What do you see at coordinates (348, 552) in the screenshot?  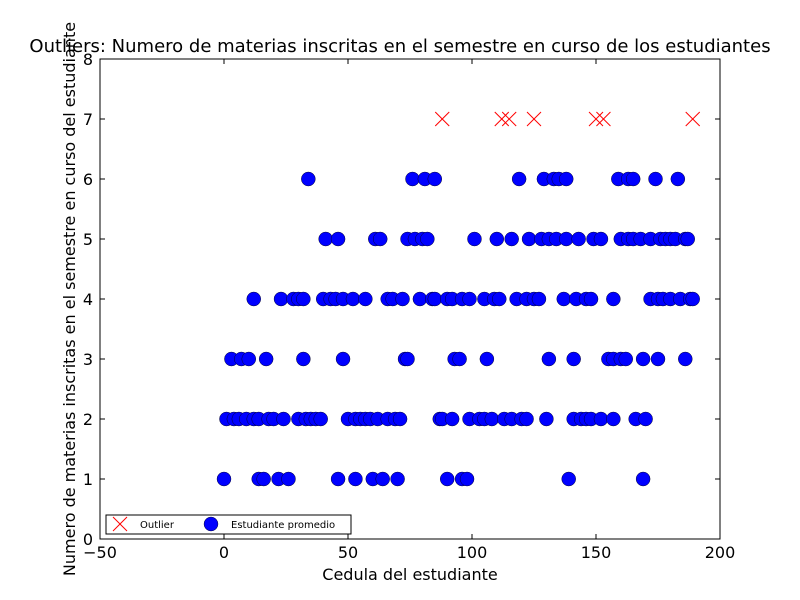 I see `x-tick-label: 50` at bounding box center [348, 552].